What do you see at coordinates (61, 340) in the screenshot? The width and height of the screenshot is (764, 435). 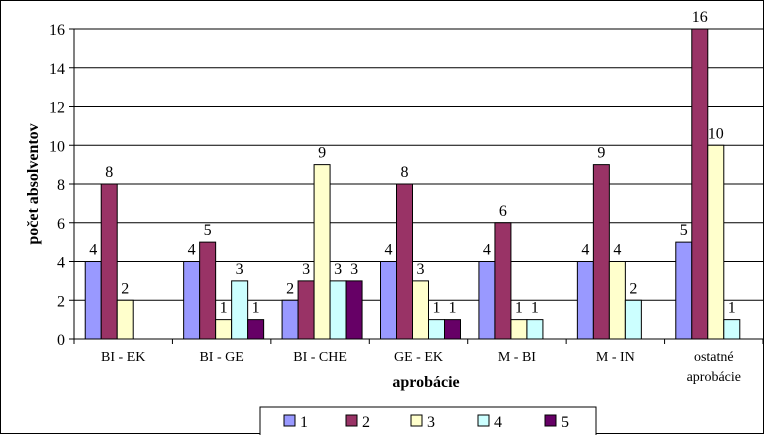 I see `y-tick-label: 0` at bounding box center [61, 340].